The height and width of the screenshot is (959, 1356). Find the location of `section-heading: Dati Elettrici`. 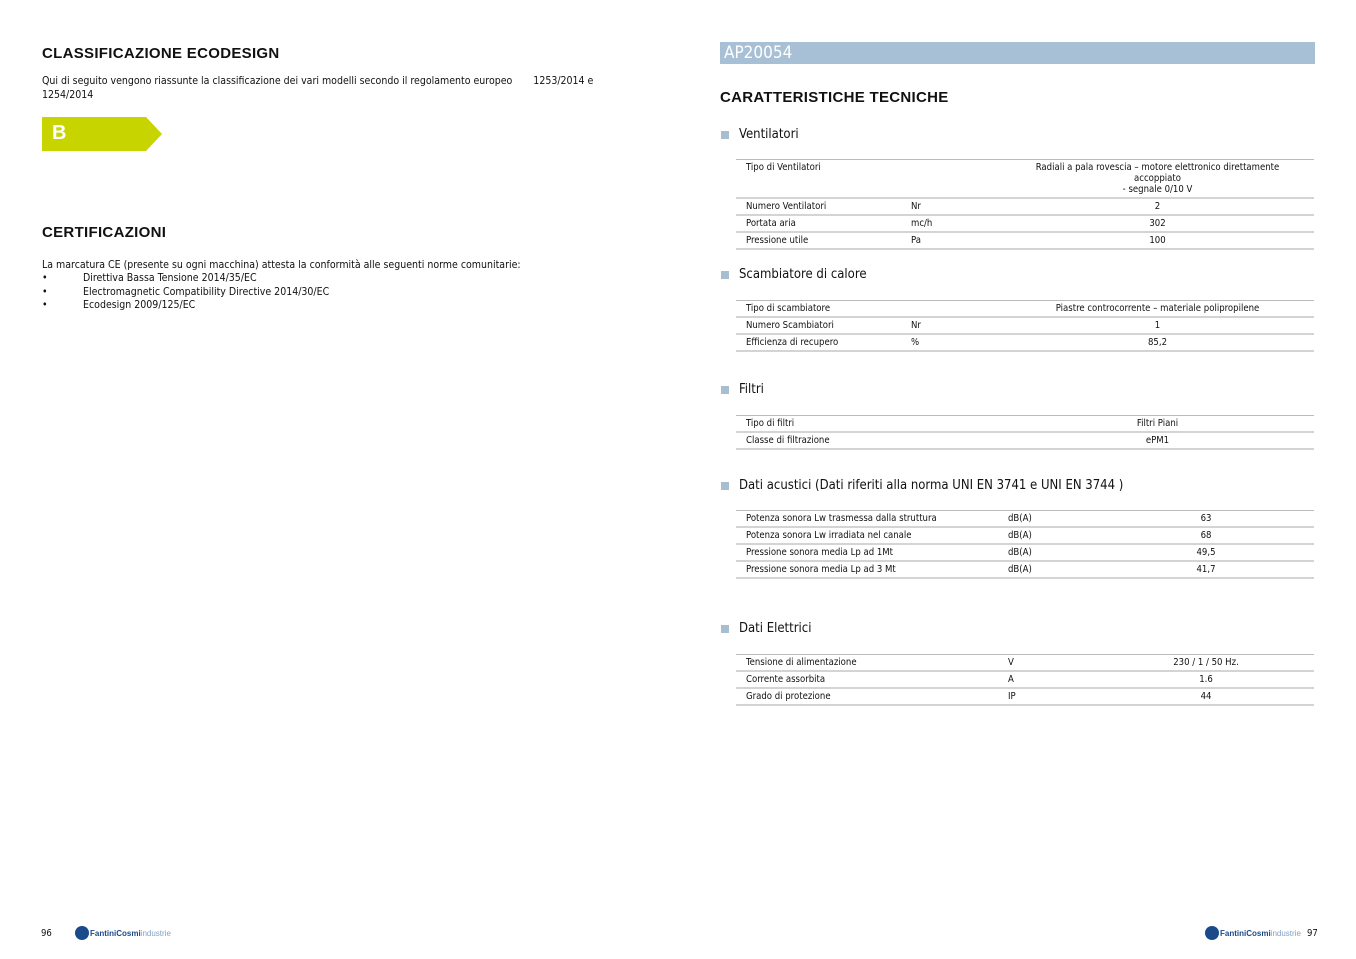

section-heading: Dati Elettrici is located at coordinates (766, 628).